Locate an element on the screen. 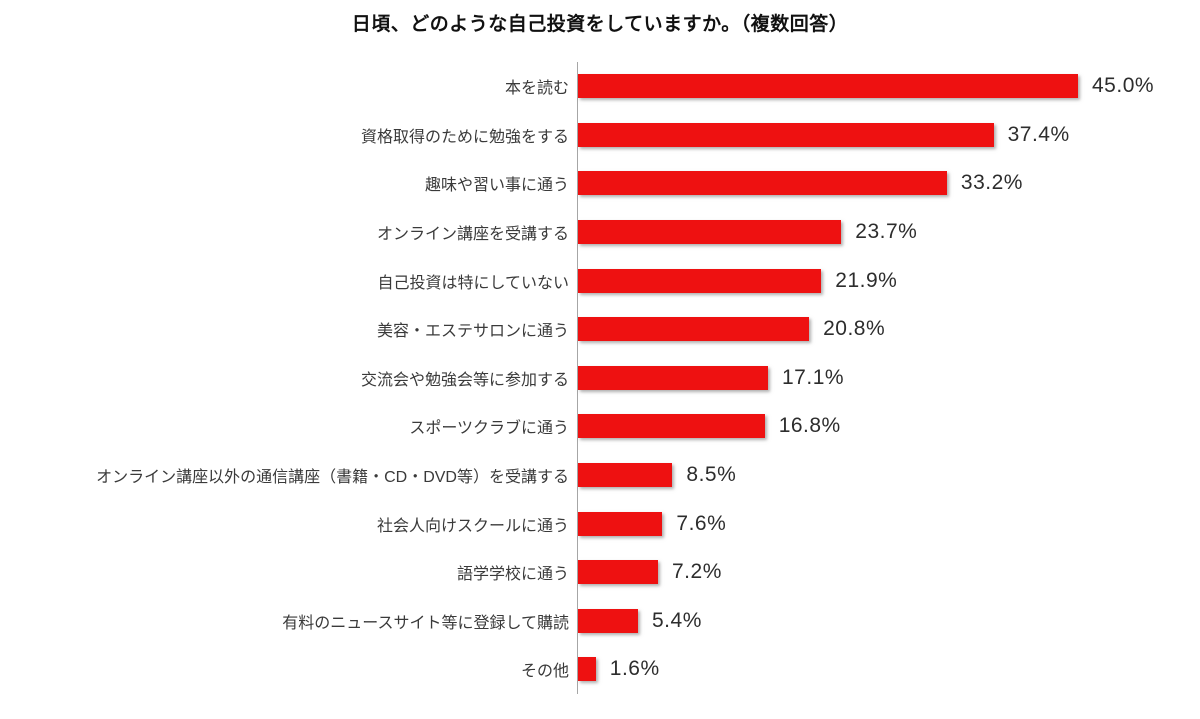 This screenshot has width=1200, height=719. category-label: 資格取得のために勉強をする is located at coordinates (464, 137).